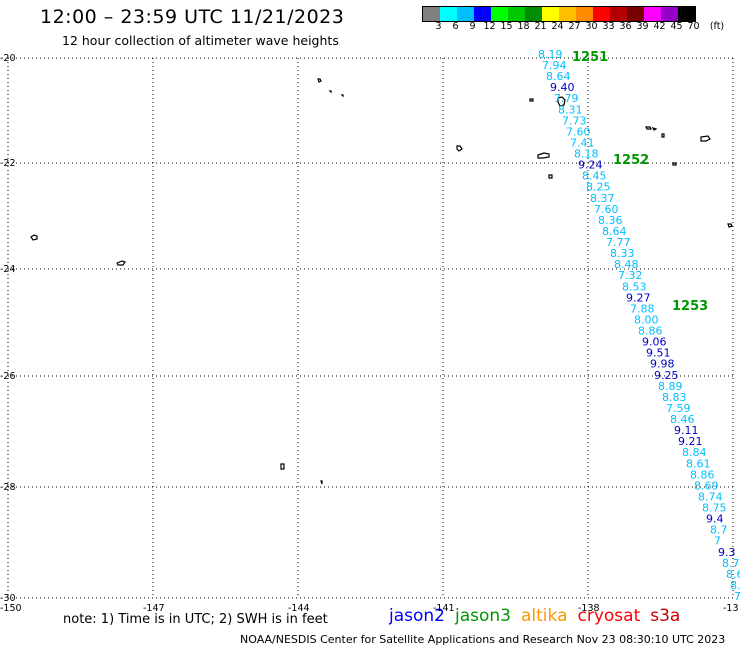  Describe the element at coordinates (557, 26) in the screenshot. I see `colorbar-tick-label: 24` at that location.